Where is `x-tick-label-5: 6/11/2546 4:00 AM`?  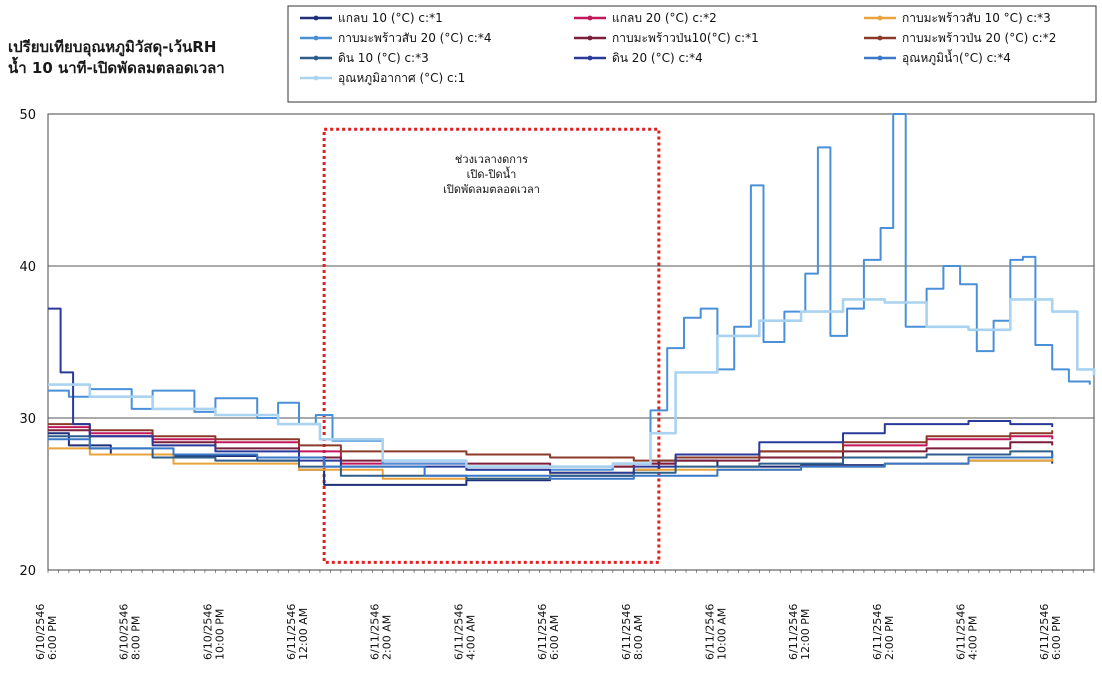 x-tick-label-5: 6/11/2546 4:00 AM is located at coordinates (464, 632).